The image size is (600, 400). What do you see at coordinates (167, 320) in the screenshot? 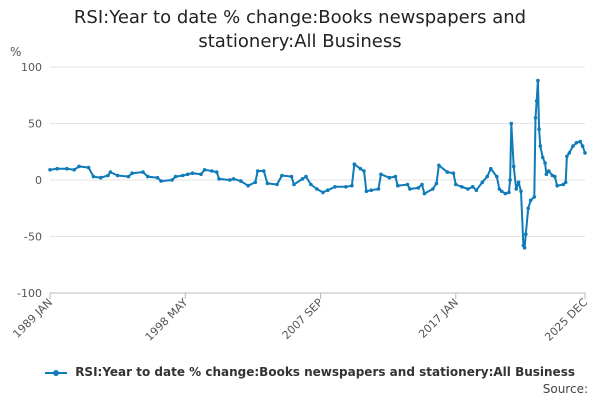
I see `x-tick-label: 1998 MAY` at bounding box center [167, 320].